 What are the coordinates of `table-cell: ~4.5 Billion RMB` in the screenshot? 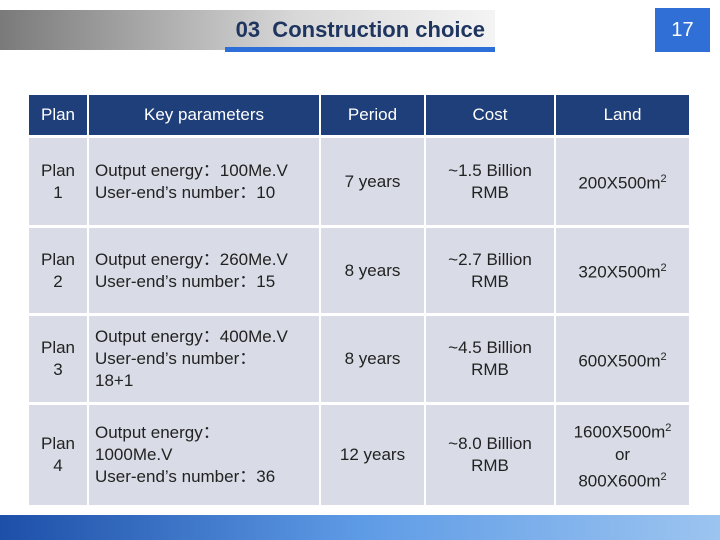 It's located at (490, 359).